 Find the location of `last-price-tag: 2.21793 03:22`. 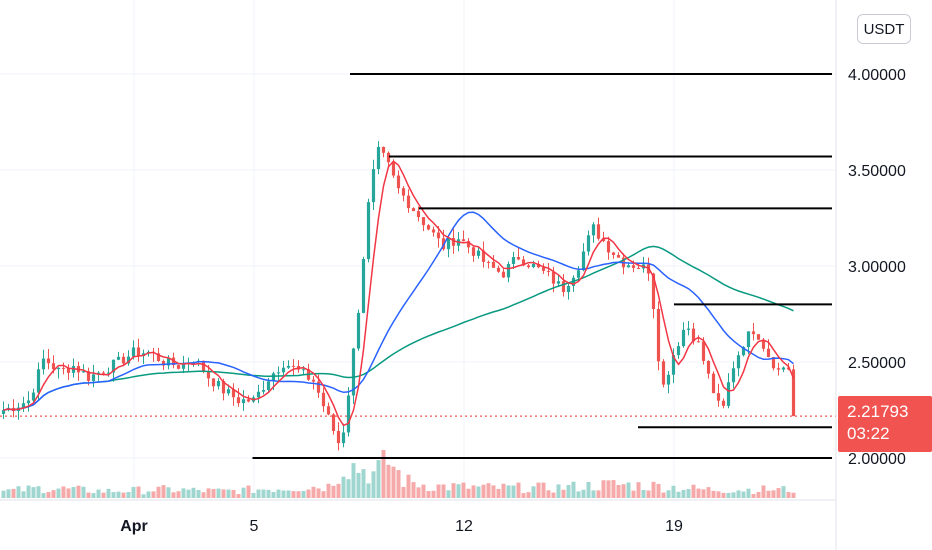

last-price-tag: 2.21793 03:22 is located at coordinates (885, 424).